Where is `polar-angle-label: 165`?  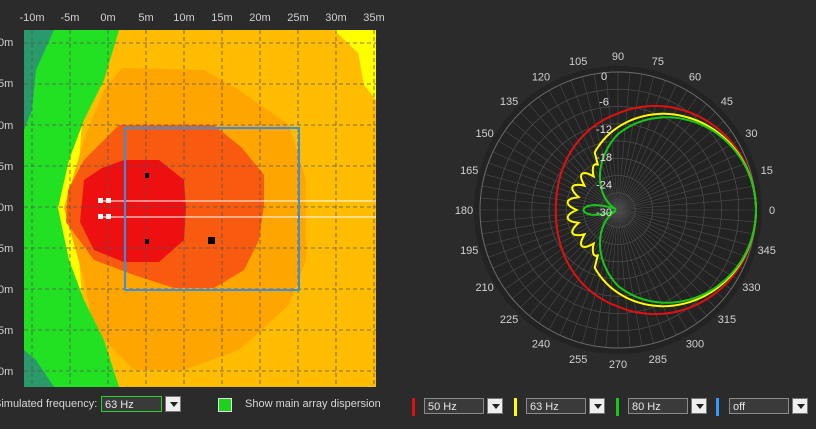 polar-angle-label: 165 is located at coordinates (469, 171).